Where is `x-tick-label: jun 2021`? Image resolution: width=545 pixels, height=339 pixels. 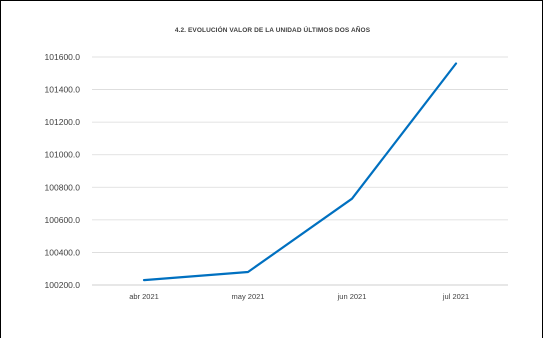 x-tick-label: jun 2021 is located at coordinates (352, 296).